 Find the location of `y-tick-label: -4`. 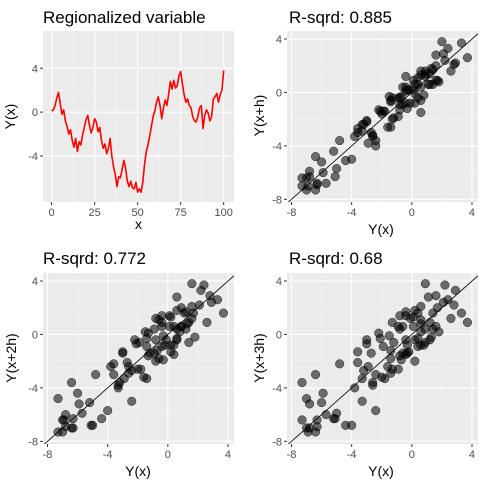

y-tick-label: -4 is located at coordinates (33, 157).